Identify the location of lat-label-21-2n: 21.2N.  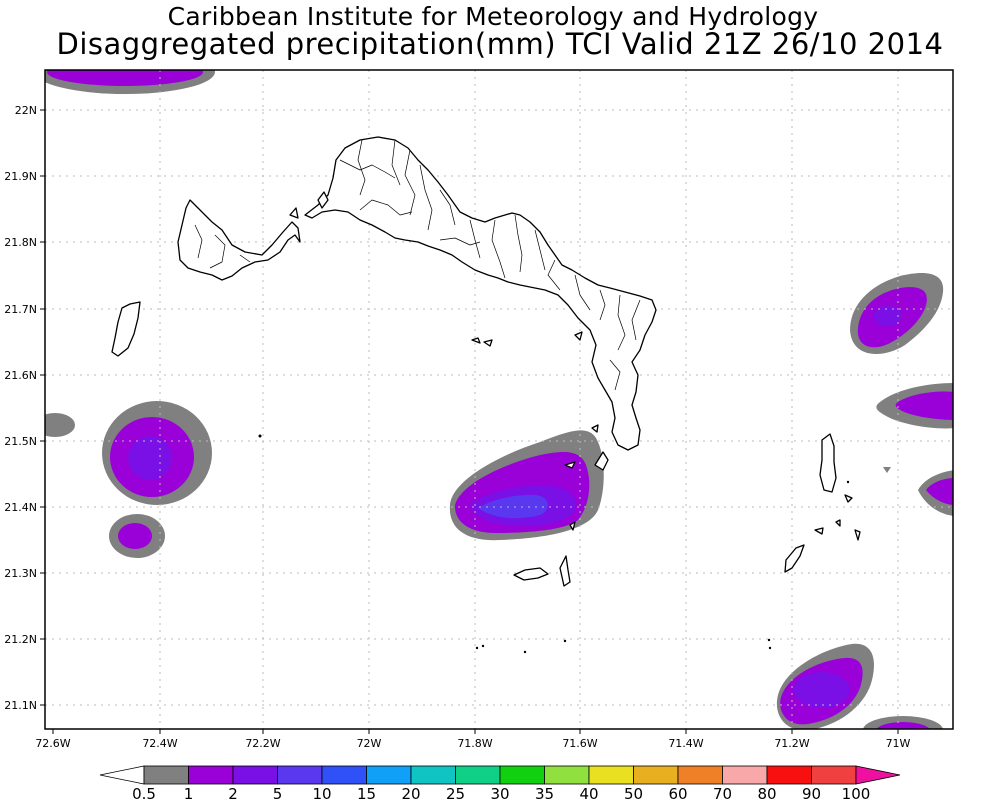
(20, 639).